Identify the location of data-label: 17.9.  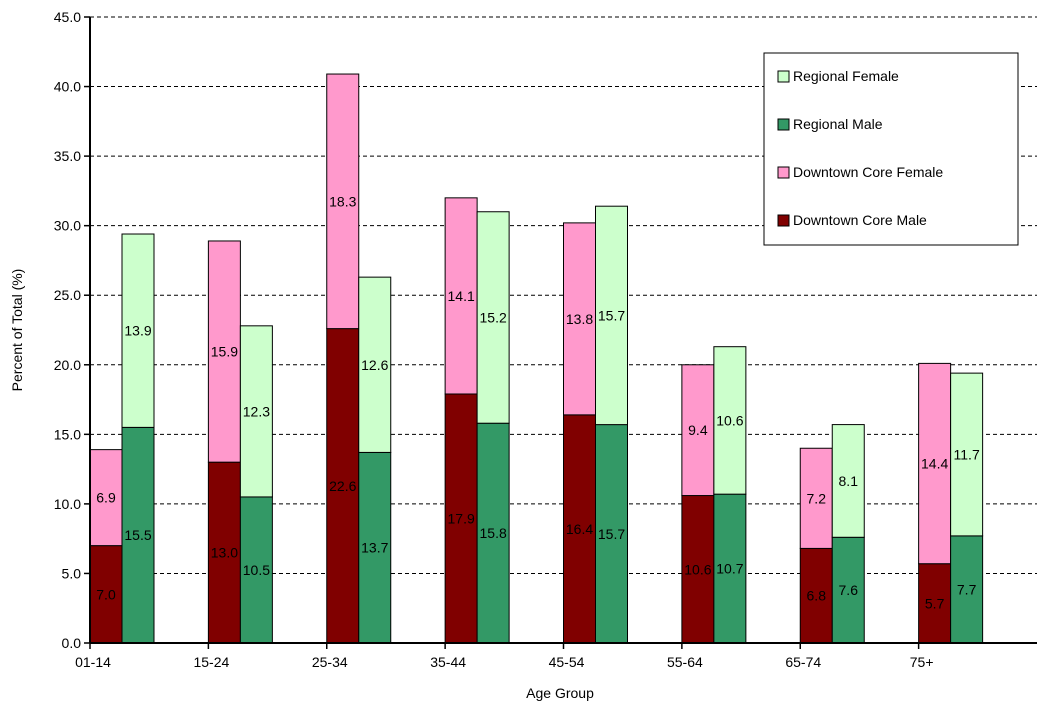
(461, 518).